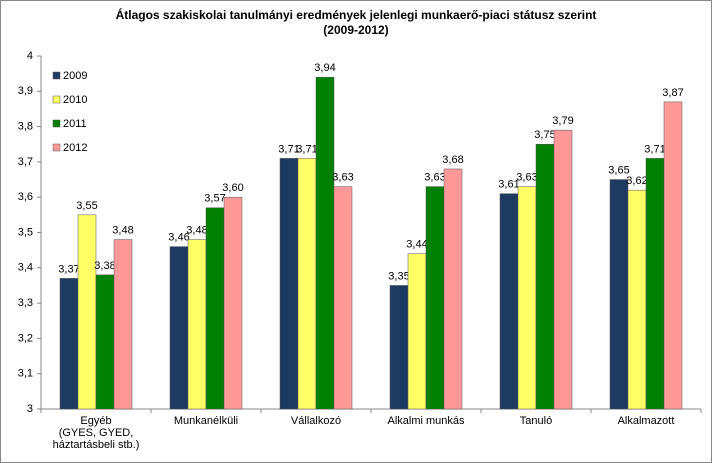 This screenshot has height=463, width=712. What do you see at coordinates (536, 421) in the screenshot?
I see `x-tick-label: Tanuló` at bounding box center [536, 421].